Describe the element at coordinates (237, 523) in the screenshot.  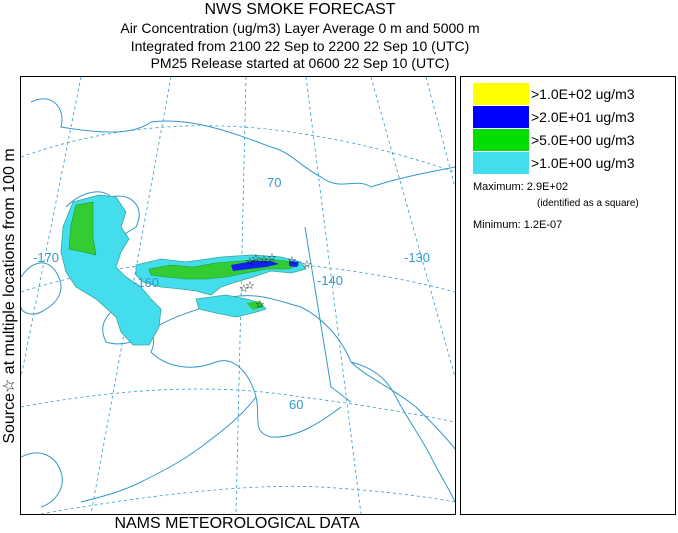
I see `met-data-footer: NAMS METEOROLOGICAL DATA` at that location.